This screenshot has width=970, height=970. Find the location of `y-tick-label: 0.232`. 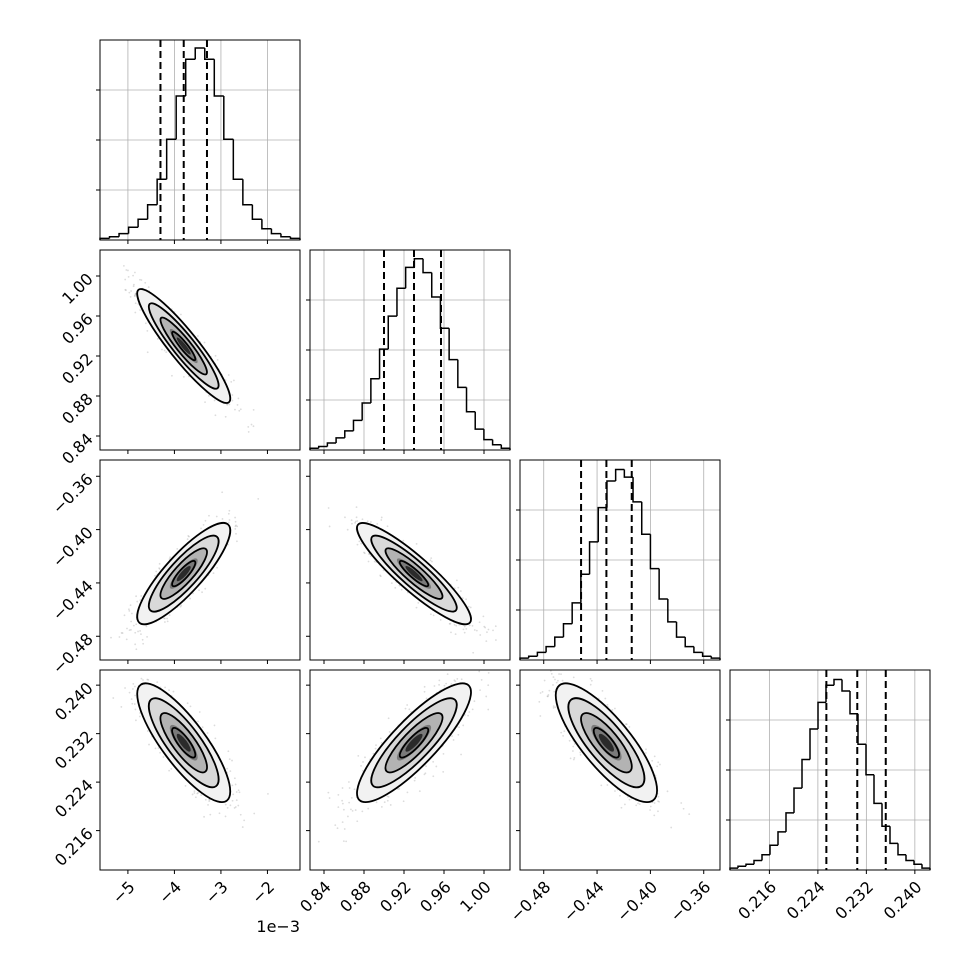

y-tick-label: 0.232 is located at coordinates (74, 750).